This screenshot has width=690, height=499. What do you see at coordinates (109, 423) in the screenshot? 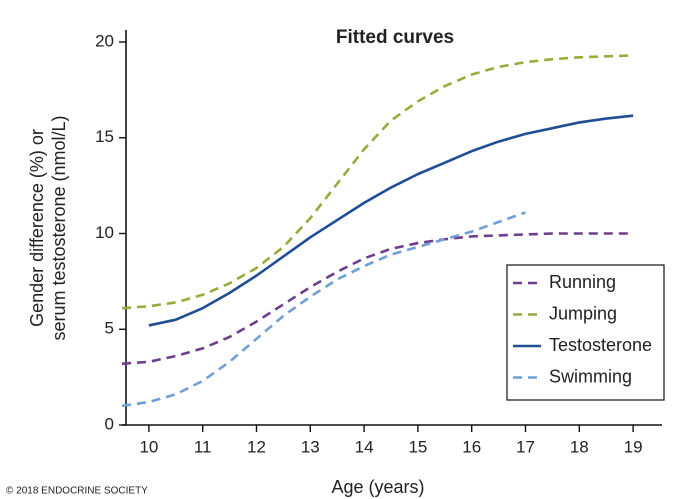
I see `y-tick-label: 0` at bounding box center [109, 423].